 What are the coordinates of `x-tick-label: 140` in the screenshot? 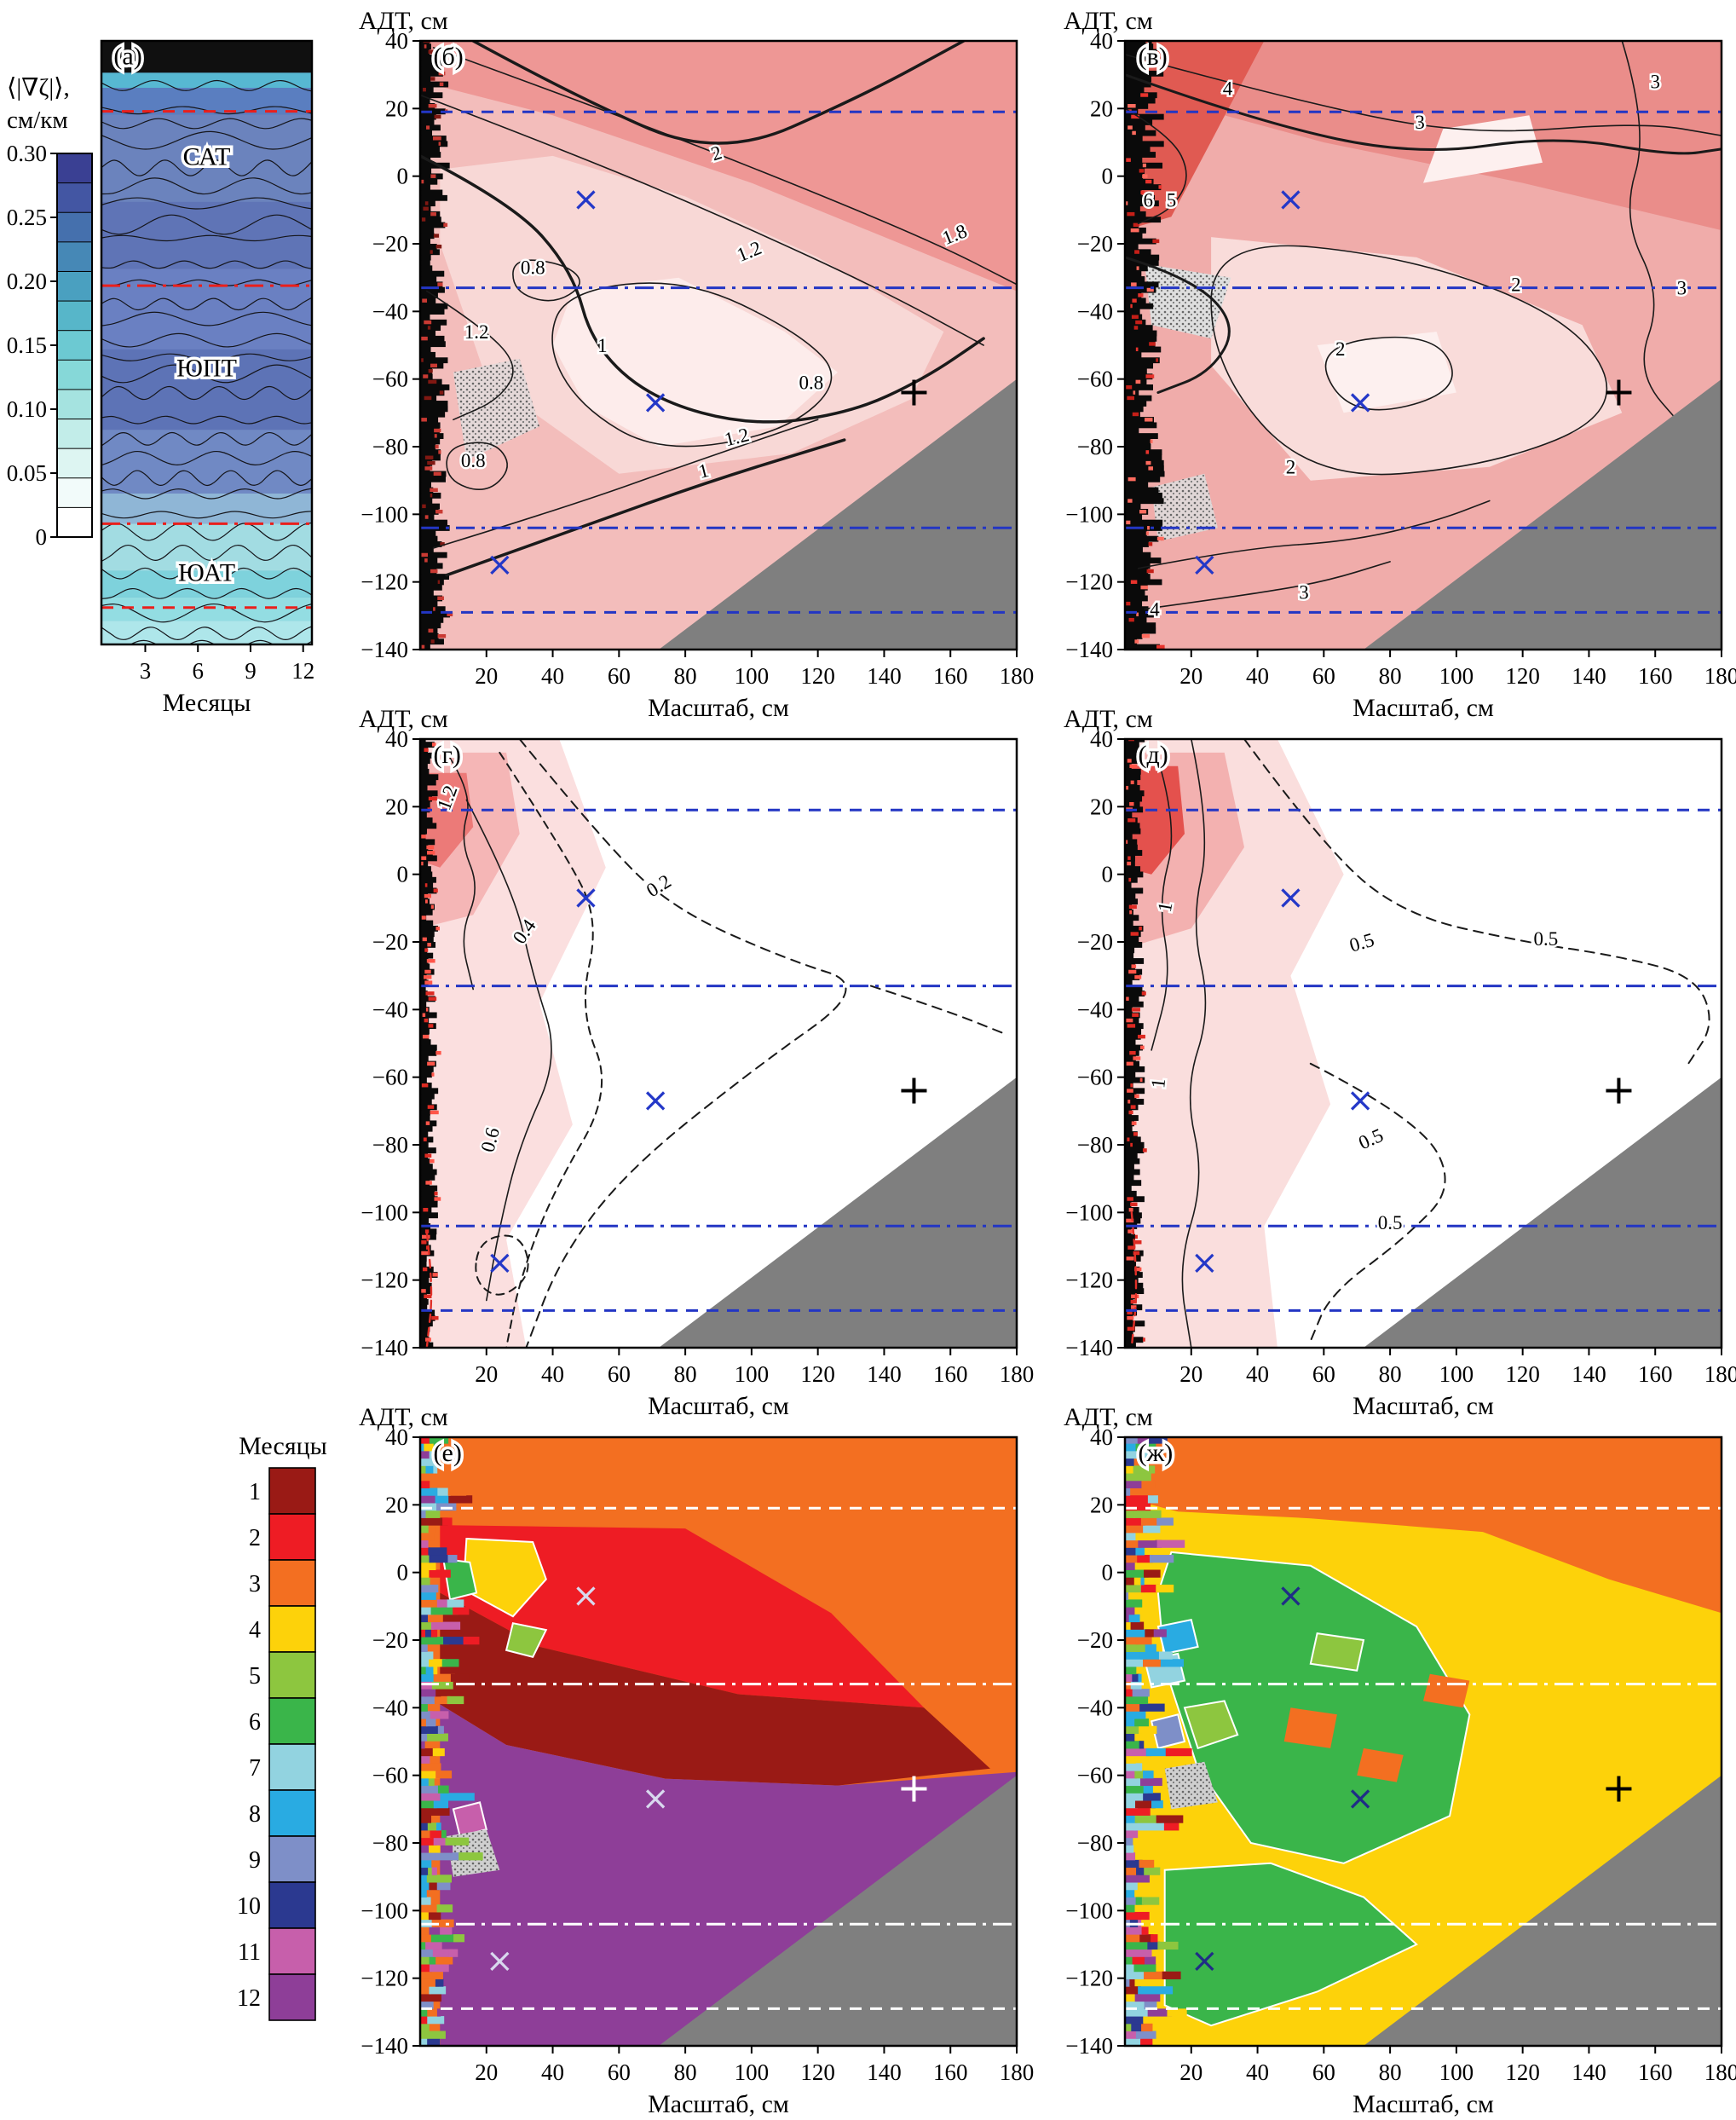 It's located at (884, 1374).